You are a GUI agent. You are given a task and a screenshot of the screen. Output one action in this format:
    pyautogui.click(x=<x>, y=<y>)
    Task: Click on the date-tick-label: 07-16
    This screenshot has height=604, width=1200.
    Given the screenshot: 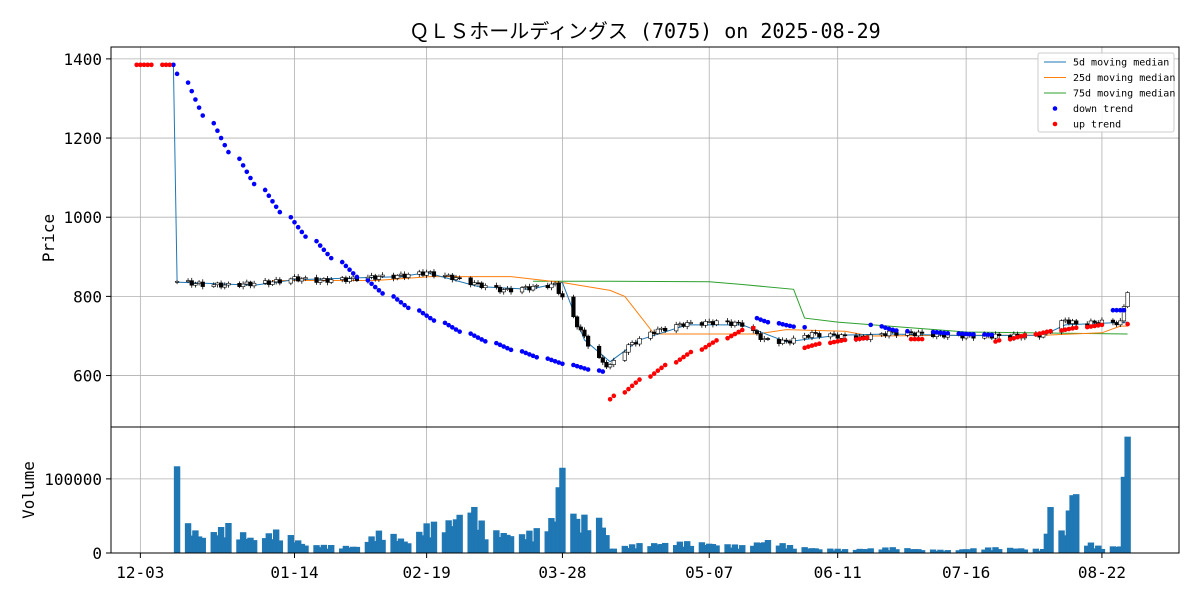 What is the action you would take?
    pyautogui.click(x=966, y=572)
    